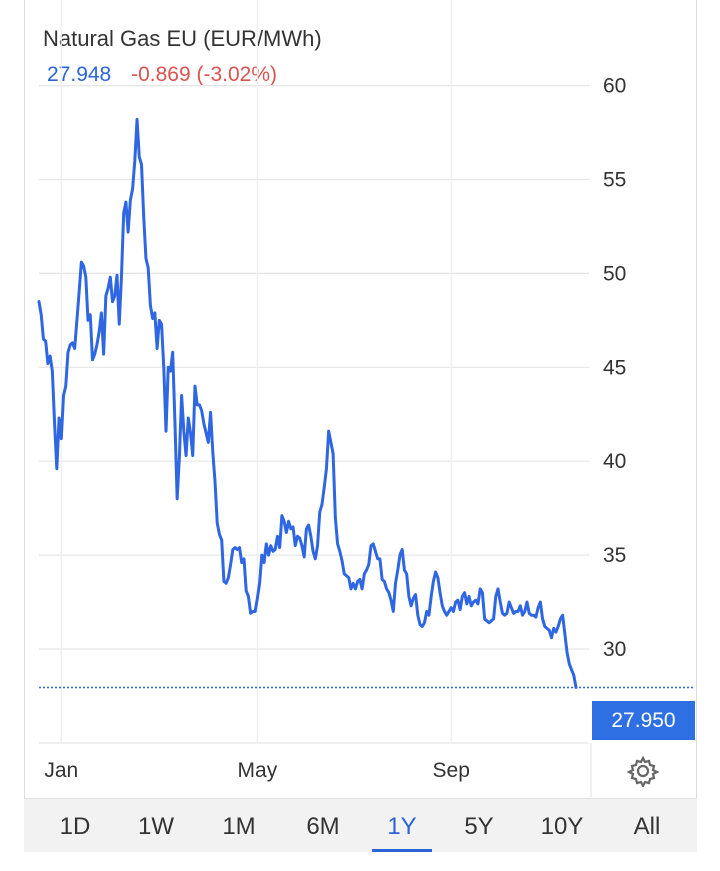  What do you see at coordinates (562, 826) in the screenshot?
I see `tab-10y: 10Y` at bounding box center [562, 826].